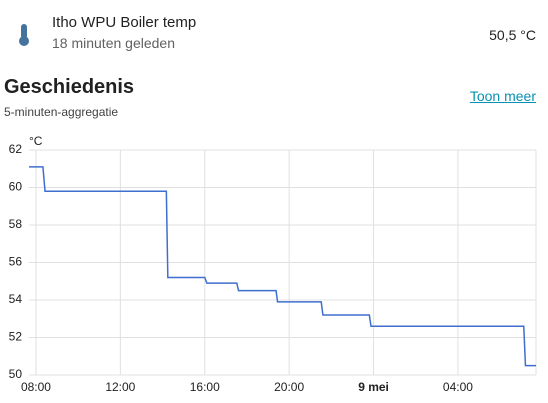 This screenshot has height=403, width=548. I want to click on x-tick-label: 04:00, so click(458, 387).